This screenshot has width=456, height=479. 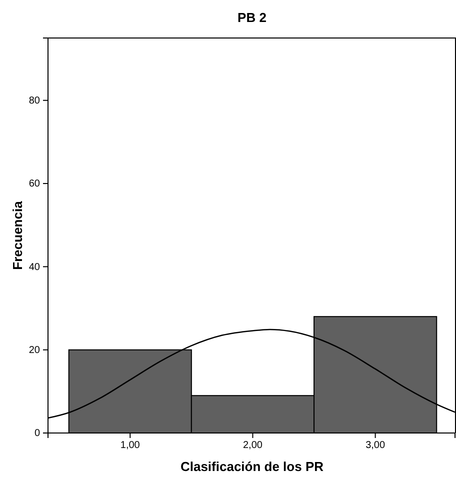 I want to click on y-tick-label: 80, so click(x=34, y=101).